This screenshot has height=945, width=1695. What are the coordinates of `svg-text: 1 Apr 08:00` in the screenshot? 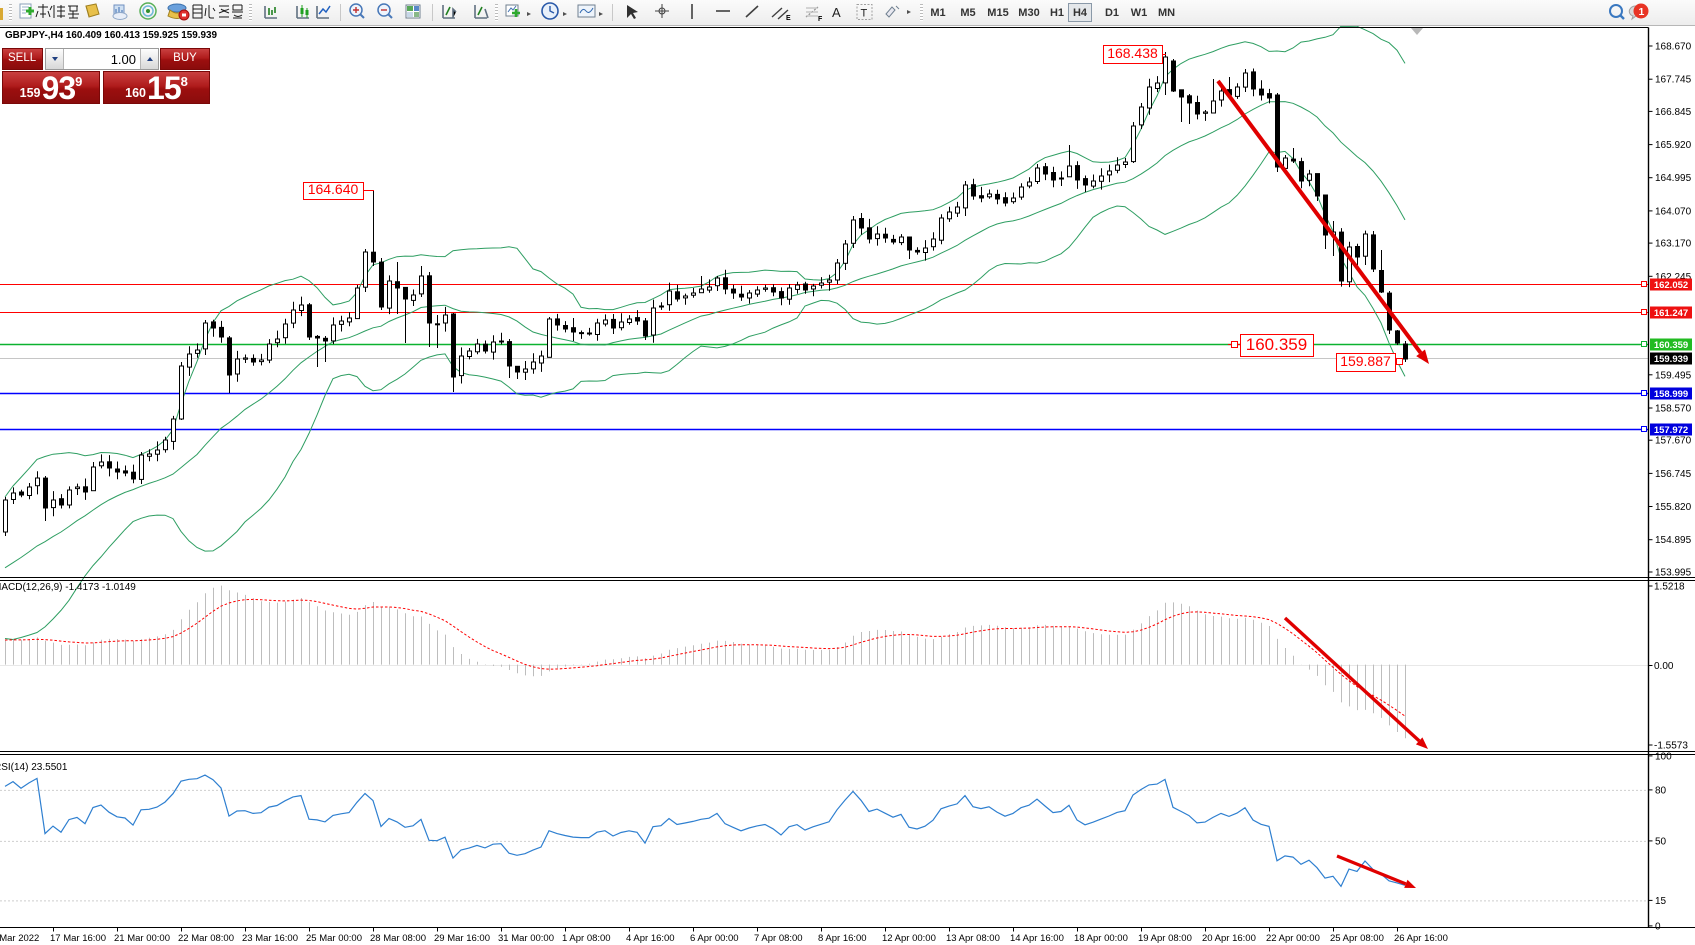 It's located at (586, 938).